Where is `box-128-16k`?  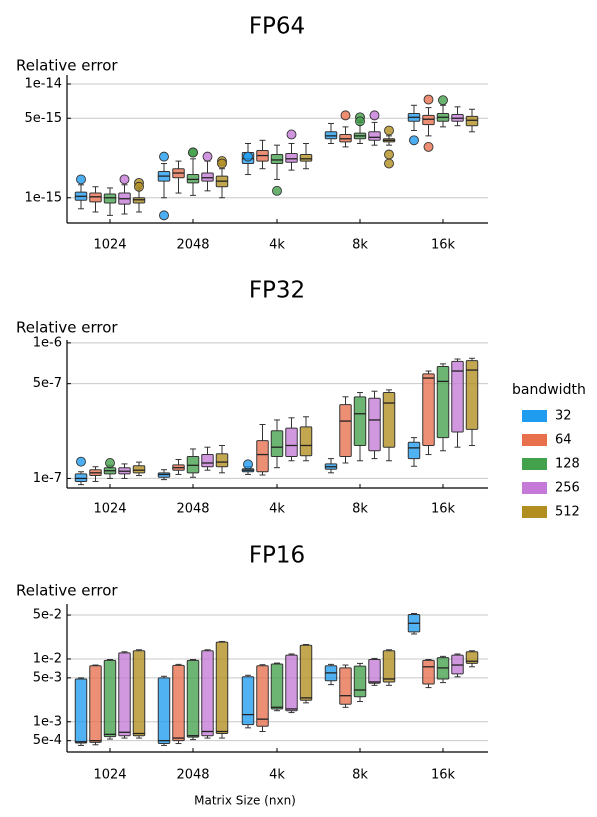
box-128-16k is located at coordinates (443, 407).